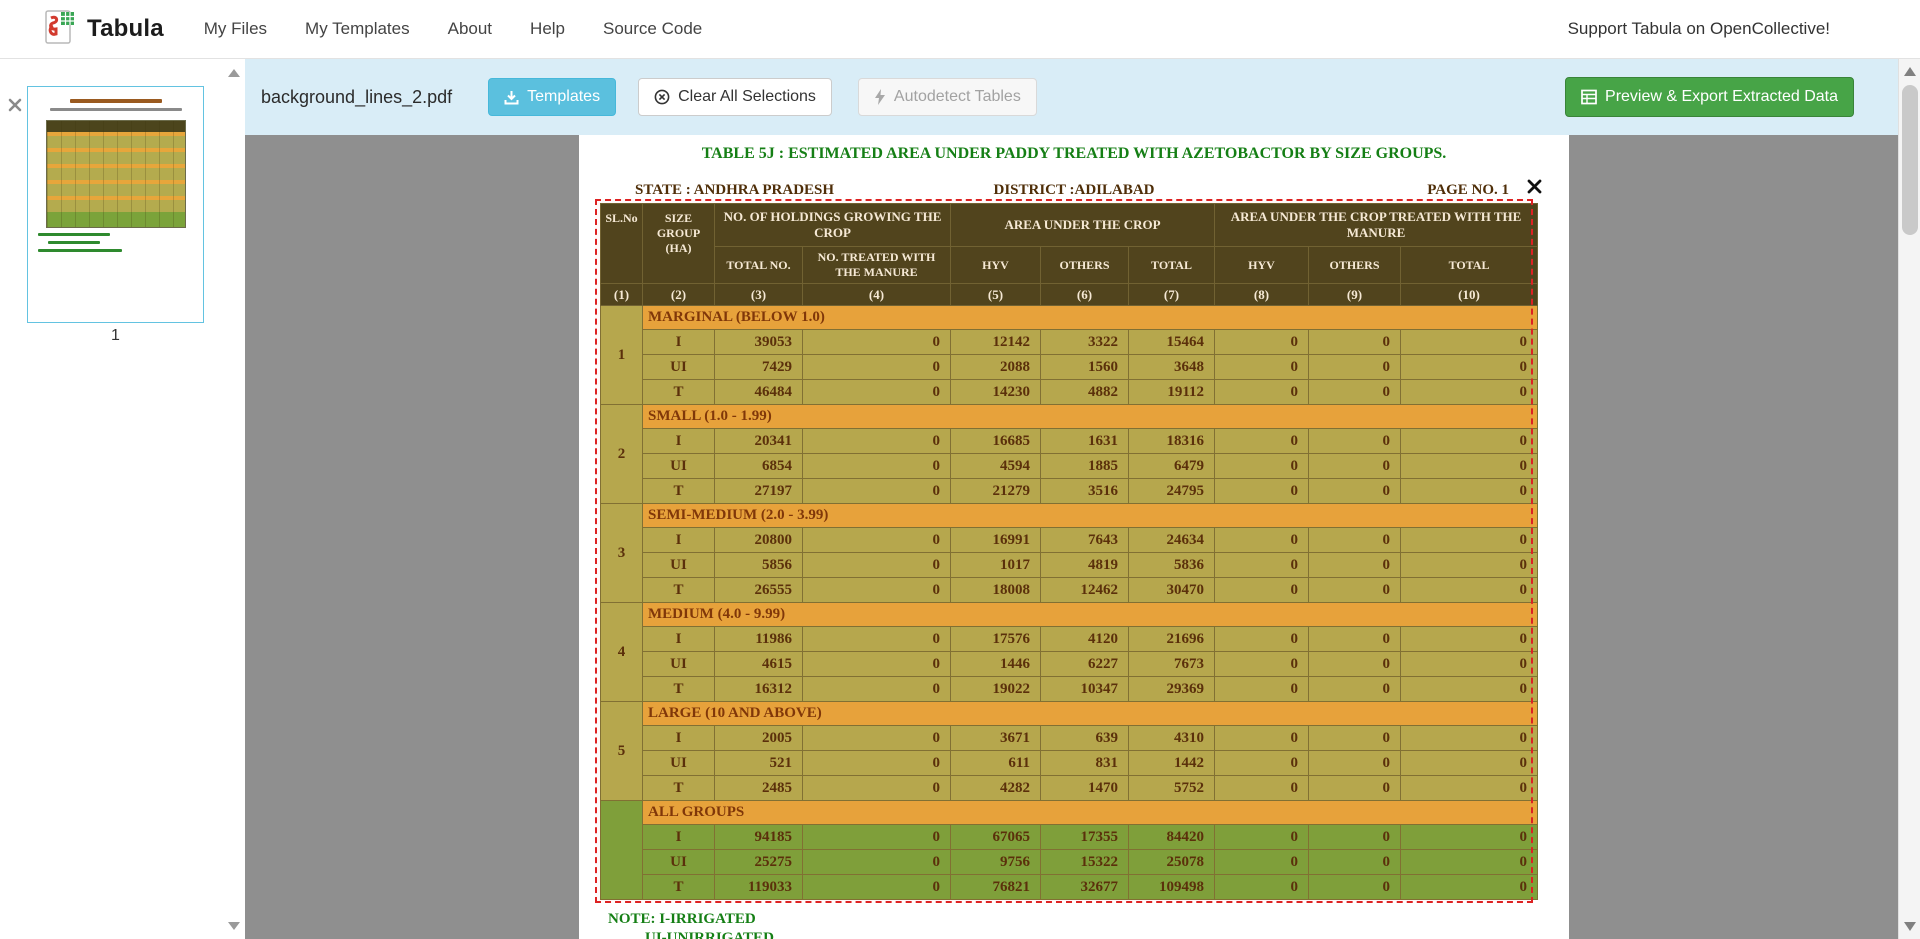 This screenshot has width=1920, height=939. I want to click on thumbnail-table-preview, so click(115, 174).